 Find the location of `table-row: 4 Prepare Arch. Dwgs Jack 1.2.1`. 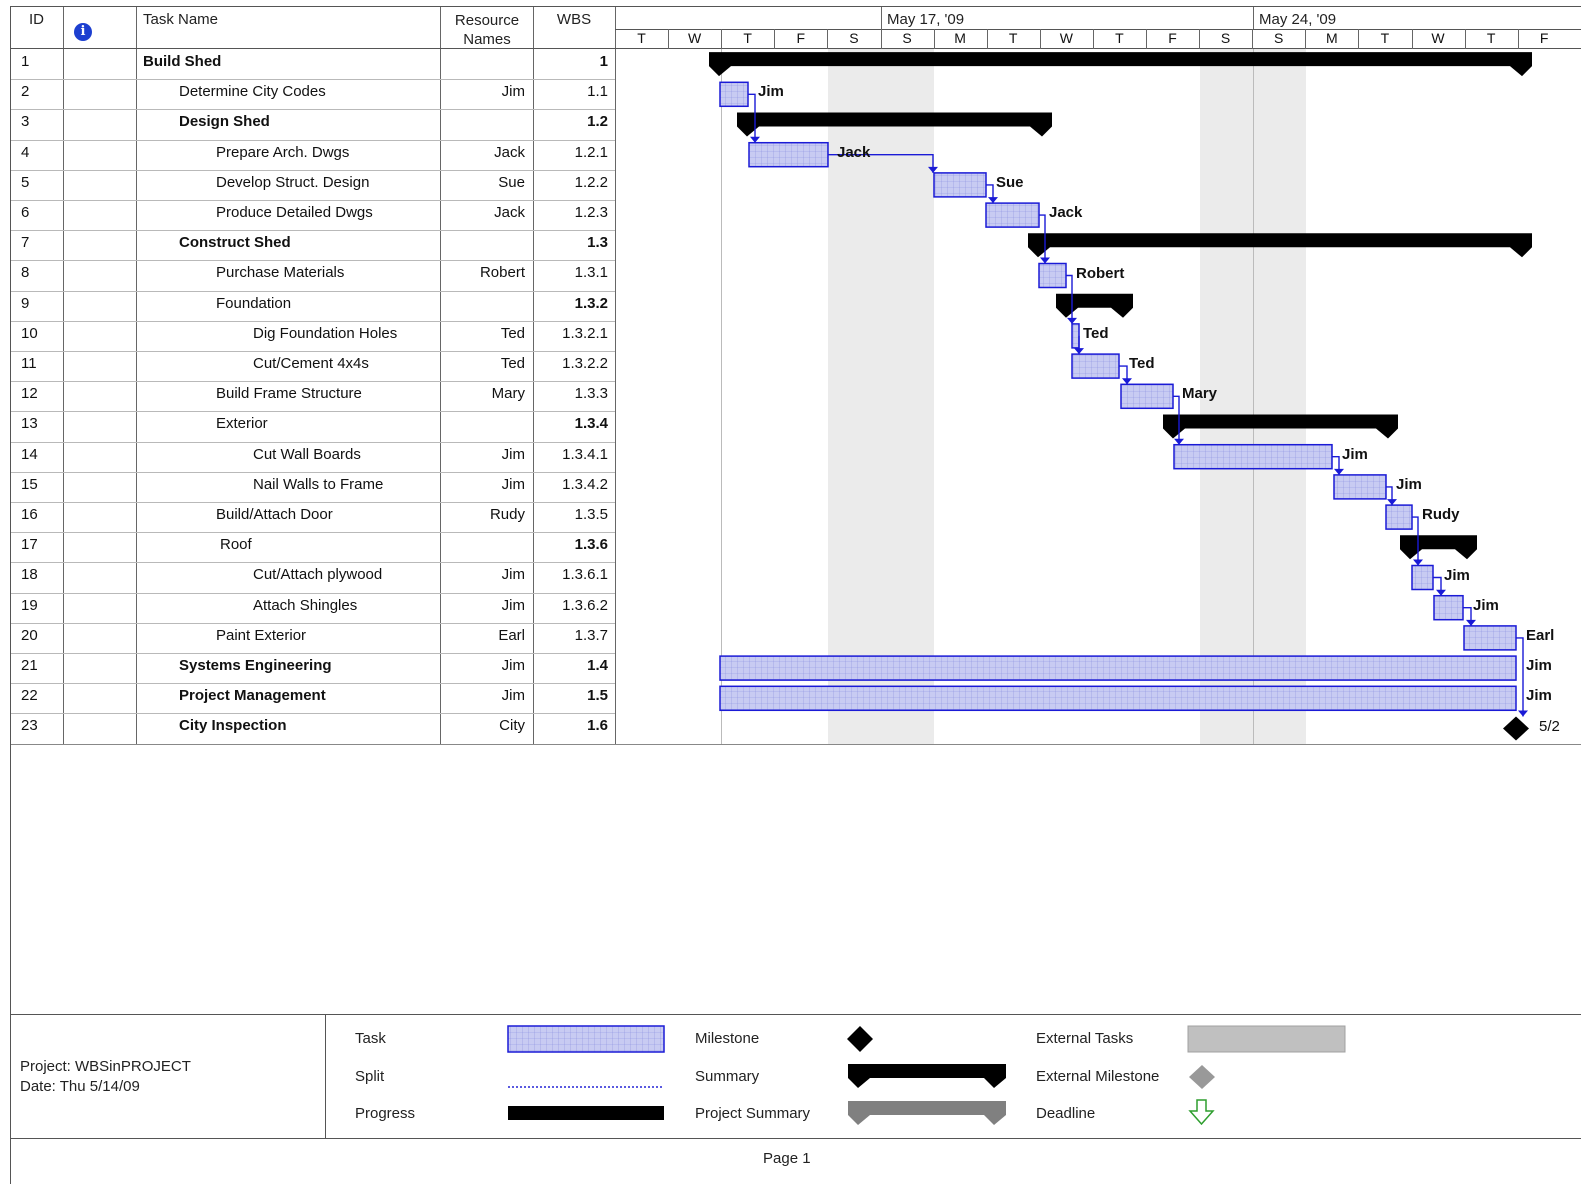

table-row: 4 Prepare Arch. Dwgs Jack 1.2.1 is located at coordinates (313, 155).